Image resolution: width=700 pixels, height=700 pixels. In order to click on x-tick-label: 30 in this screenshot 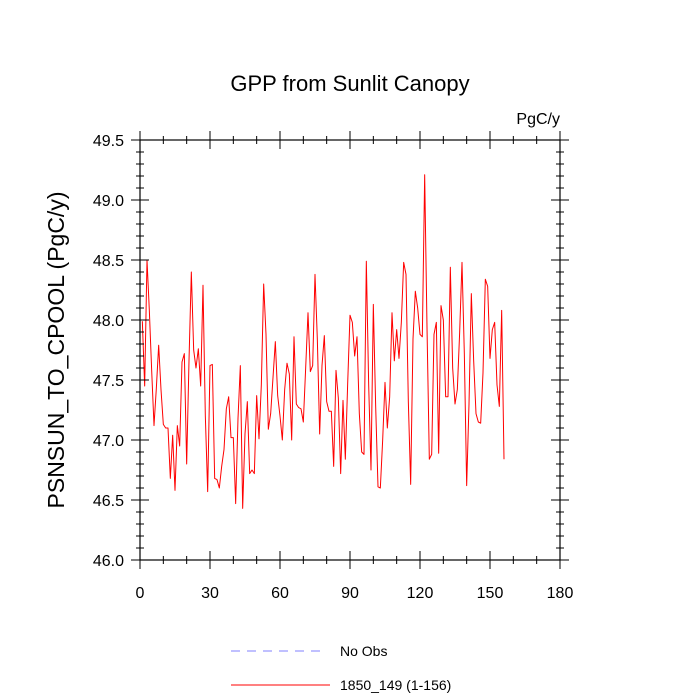, I will do `click(210, 593)`.